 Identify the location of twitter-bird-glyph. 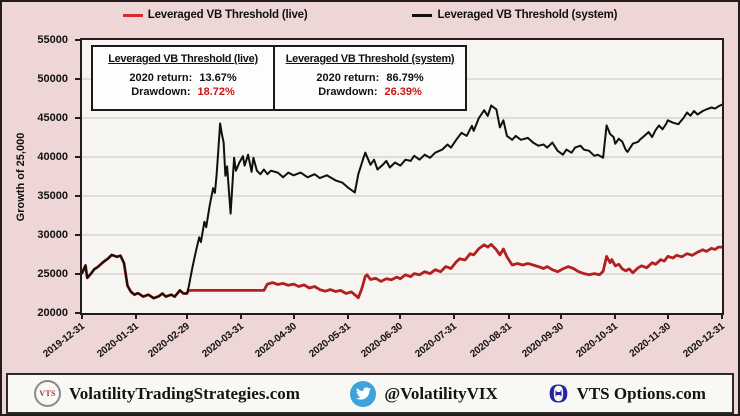
(363, 393).